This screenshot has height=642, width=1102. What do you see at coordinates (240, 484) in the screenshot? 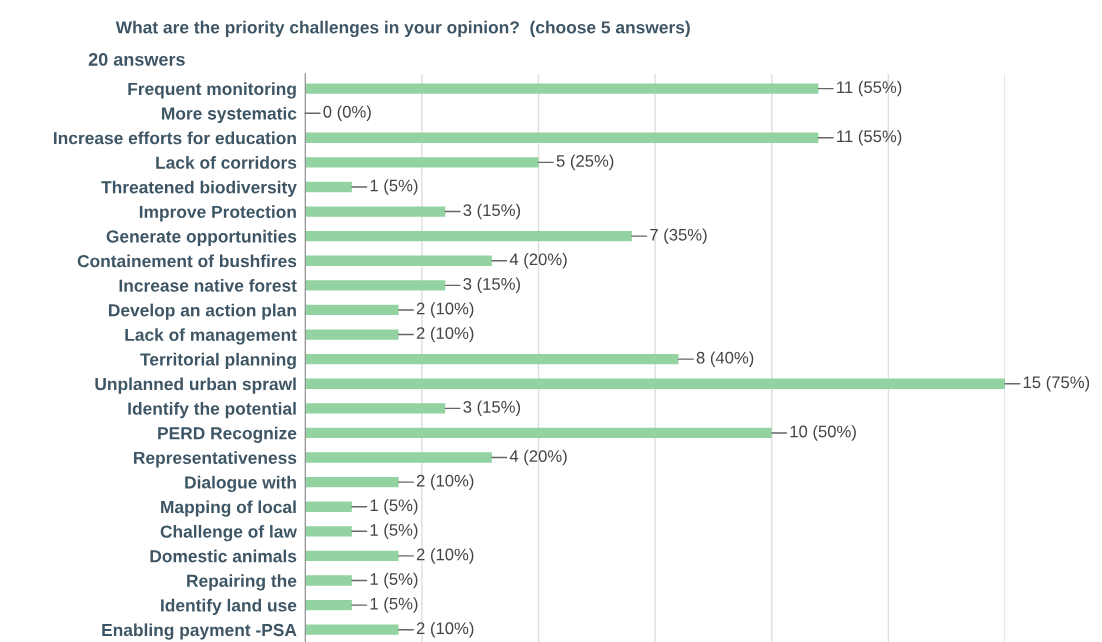
I see `y-tick-label: Dialogue with` at bounding box center [240, 484].